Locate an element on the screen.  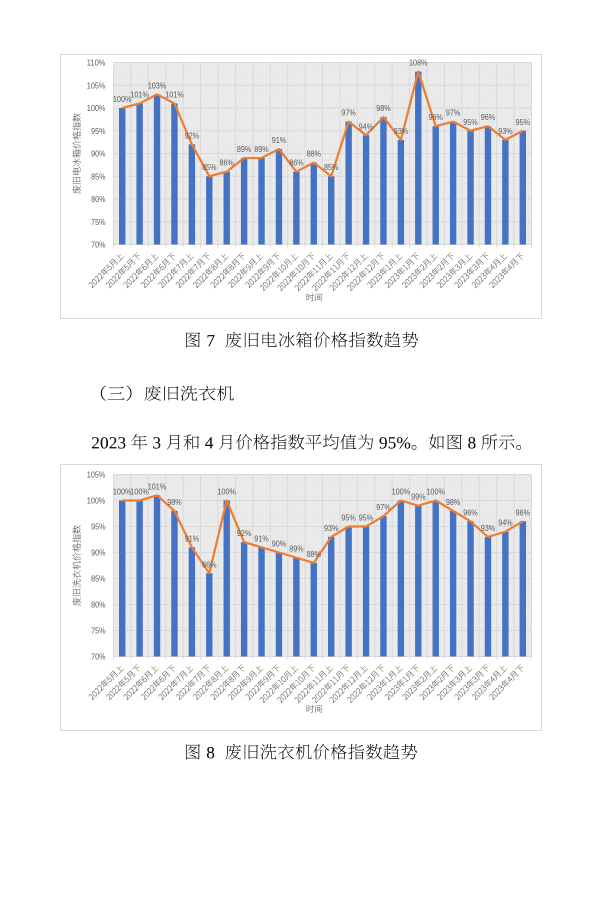
svg-text: 110% is located at coordinates (96, 63).